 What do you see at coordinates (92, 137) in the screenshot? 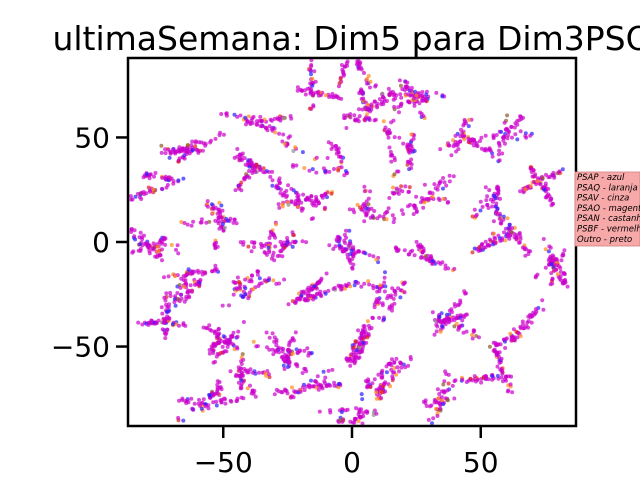
I see `y-tick-label: 50` at bounding box center [92, 137].